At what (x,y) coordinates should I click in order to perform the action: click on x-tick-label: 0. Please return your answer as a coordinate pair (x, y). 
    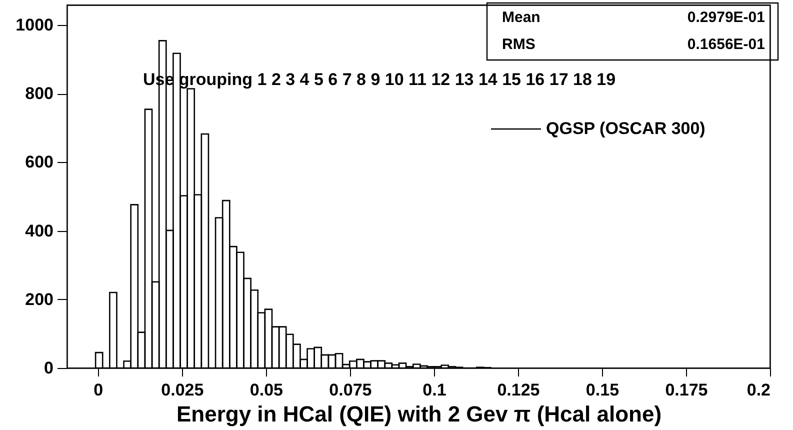
    Looking at the image, I should click on (99, 390).